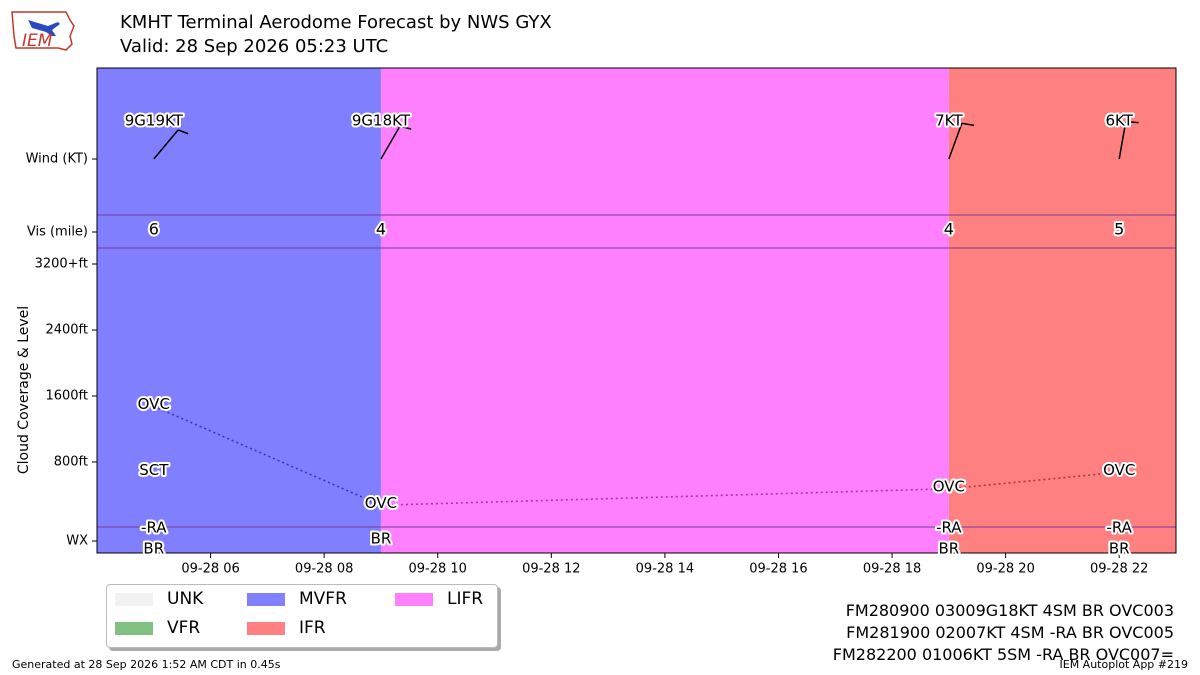  Describe the element at coordinates (1119, 569) in the screenshot. I see `x-tick-label: 09-28 22` at that location.